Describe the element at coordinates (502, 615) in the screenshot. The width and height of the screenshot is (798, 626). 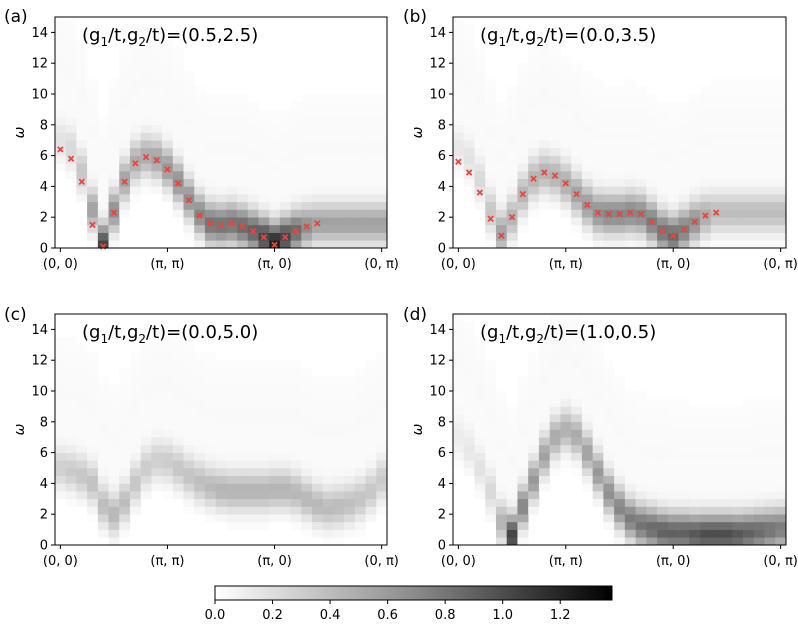
I see `colorbar-tick-label: 1.0` at that location.